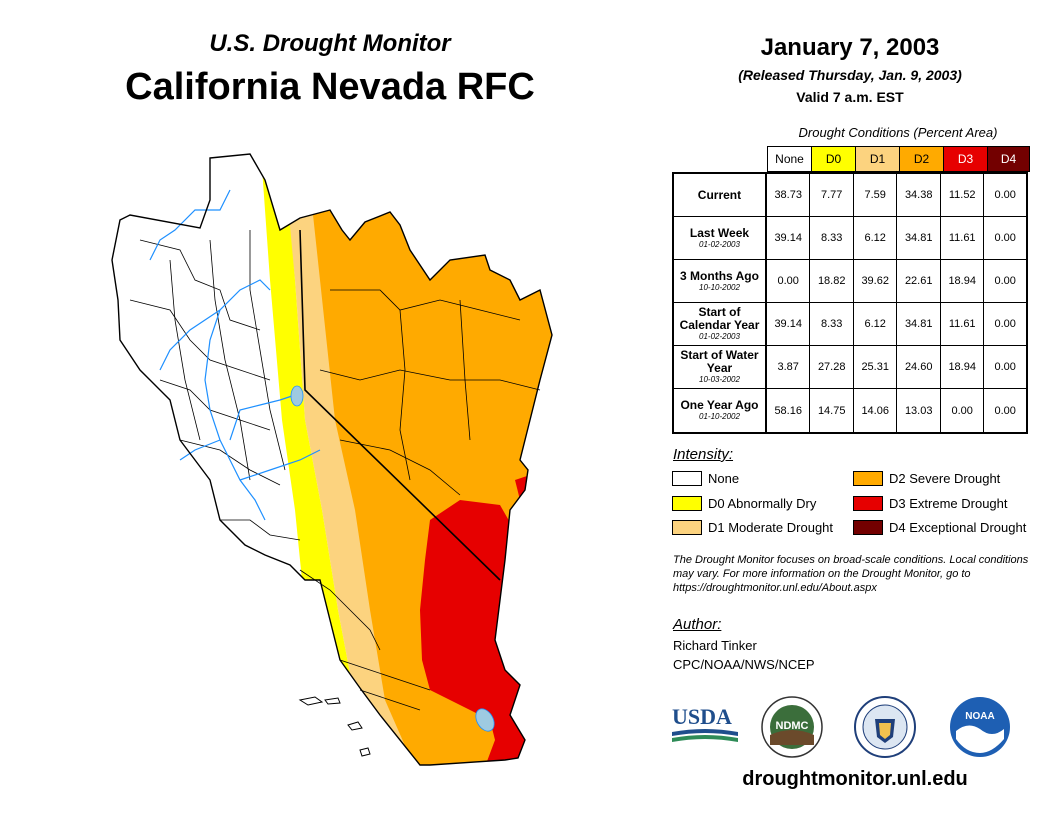  What do you see at coordinates (724, 478) in the screenshot?
I see `legend-label: None` at bounding box center [724, 478].